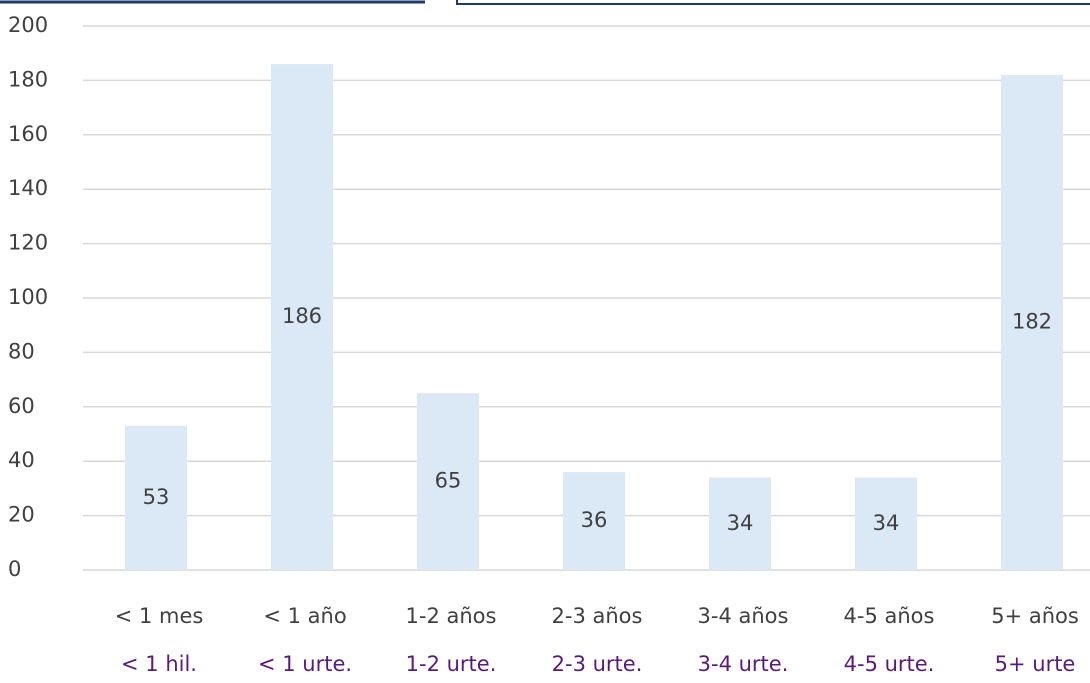 The image size is (1090, 683). I want to click on x-tick-label-translation: < 1 hil., so click(159, 664).